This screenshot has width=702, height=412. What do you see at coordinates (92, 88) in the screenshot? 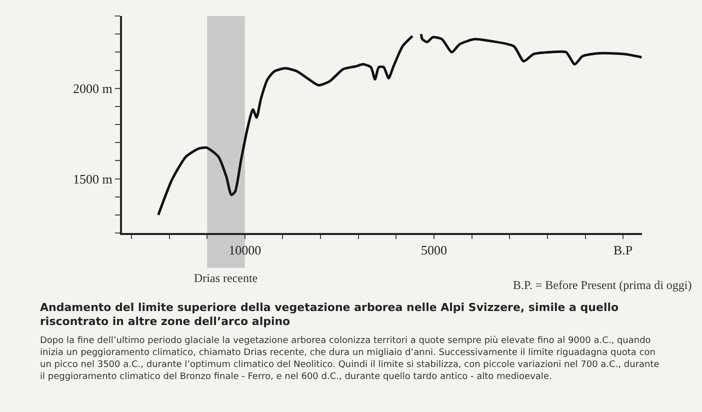
I see `y-tick-label: 2000 m` at bounding box center [92, 88].